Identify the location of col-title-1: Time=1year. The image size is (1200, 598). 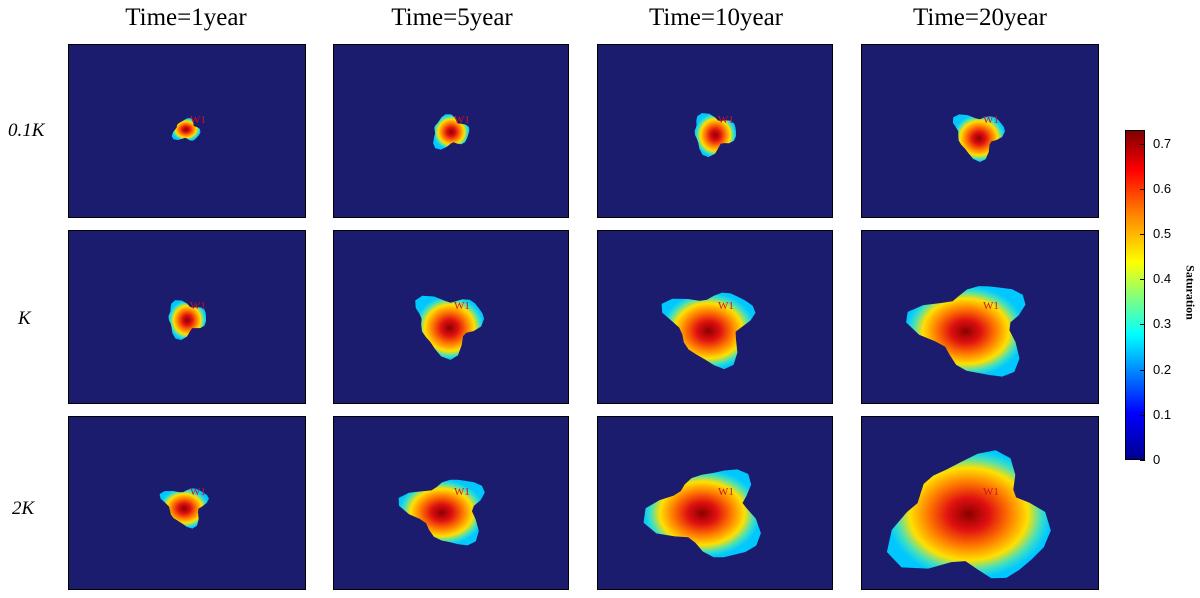
(186, 17).